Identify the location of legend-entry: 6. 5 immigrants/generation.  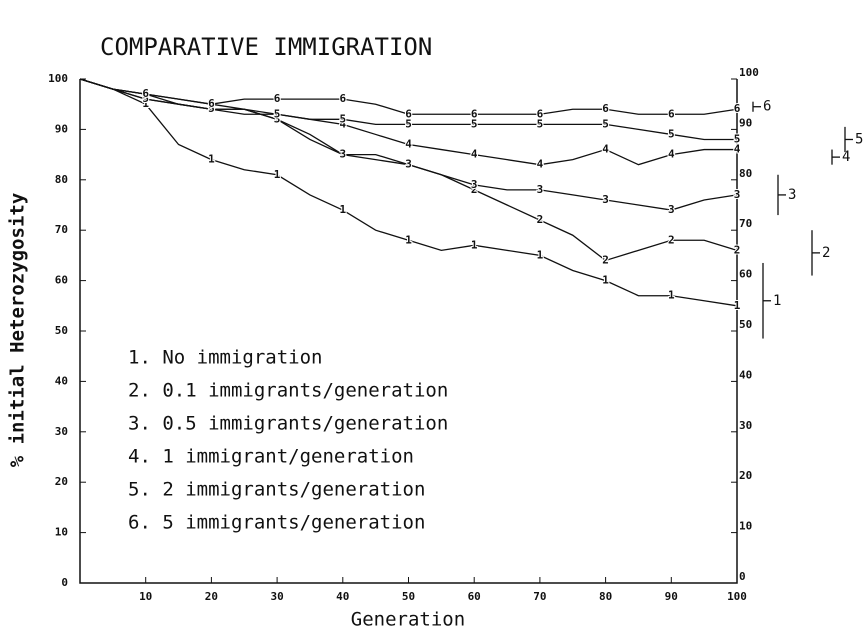
(276, 523).